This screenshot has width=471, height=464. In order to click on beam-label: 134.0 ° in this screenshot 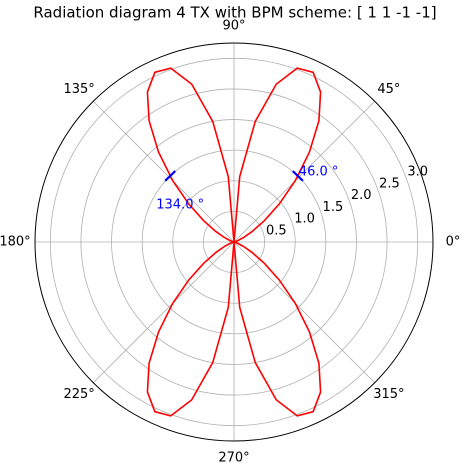, I will do `click(180, 204)`.